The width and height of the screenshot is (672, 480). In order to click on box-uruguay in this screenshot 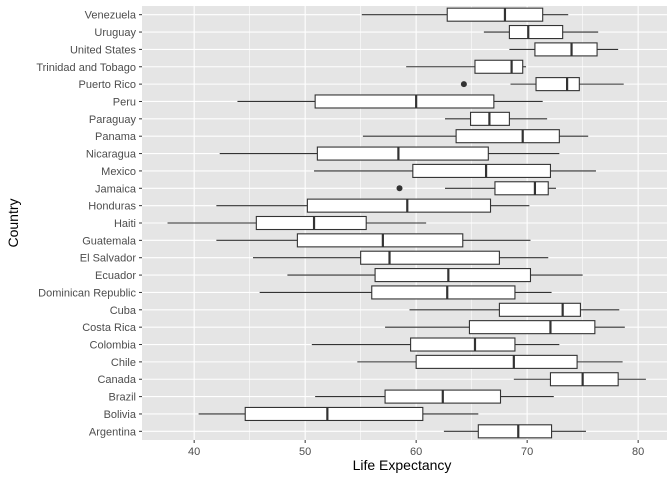, I will do `click(541, 32)`.